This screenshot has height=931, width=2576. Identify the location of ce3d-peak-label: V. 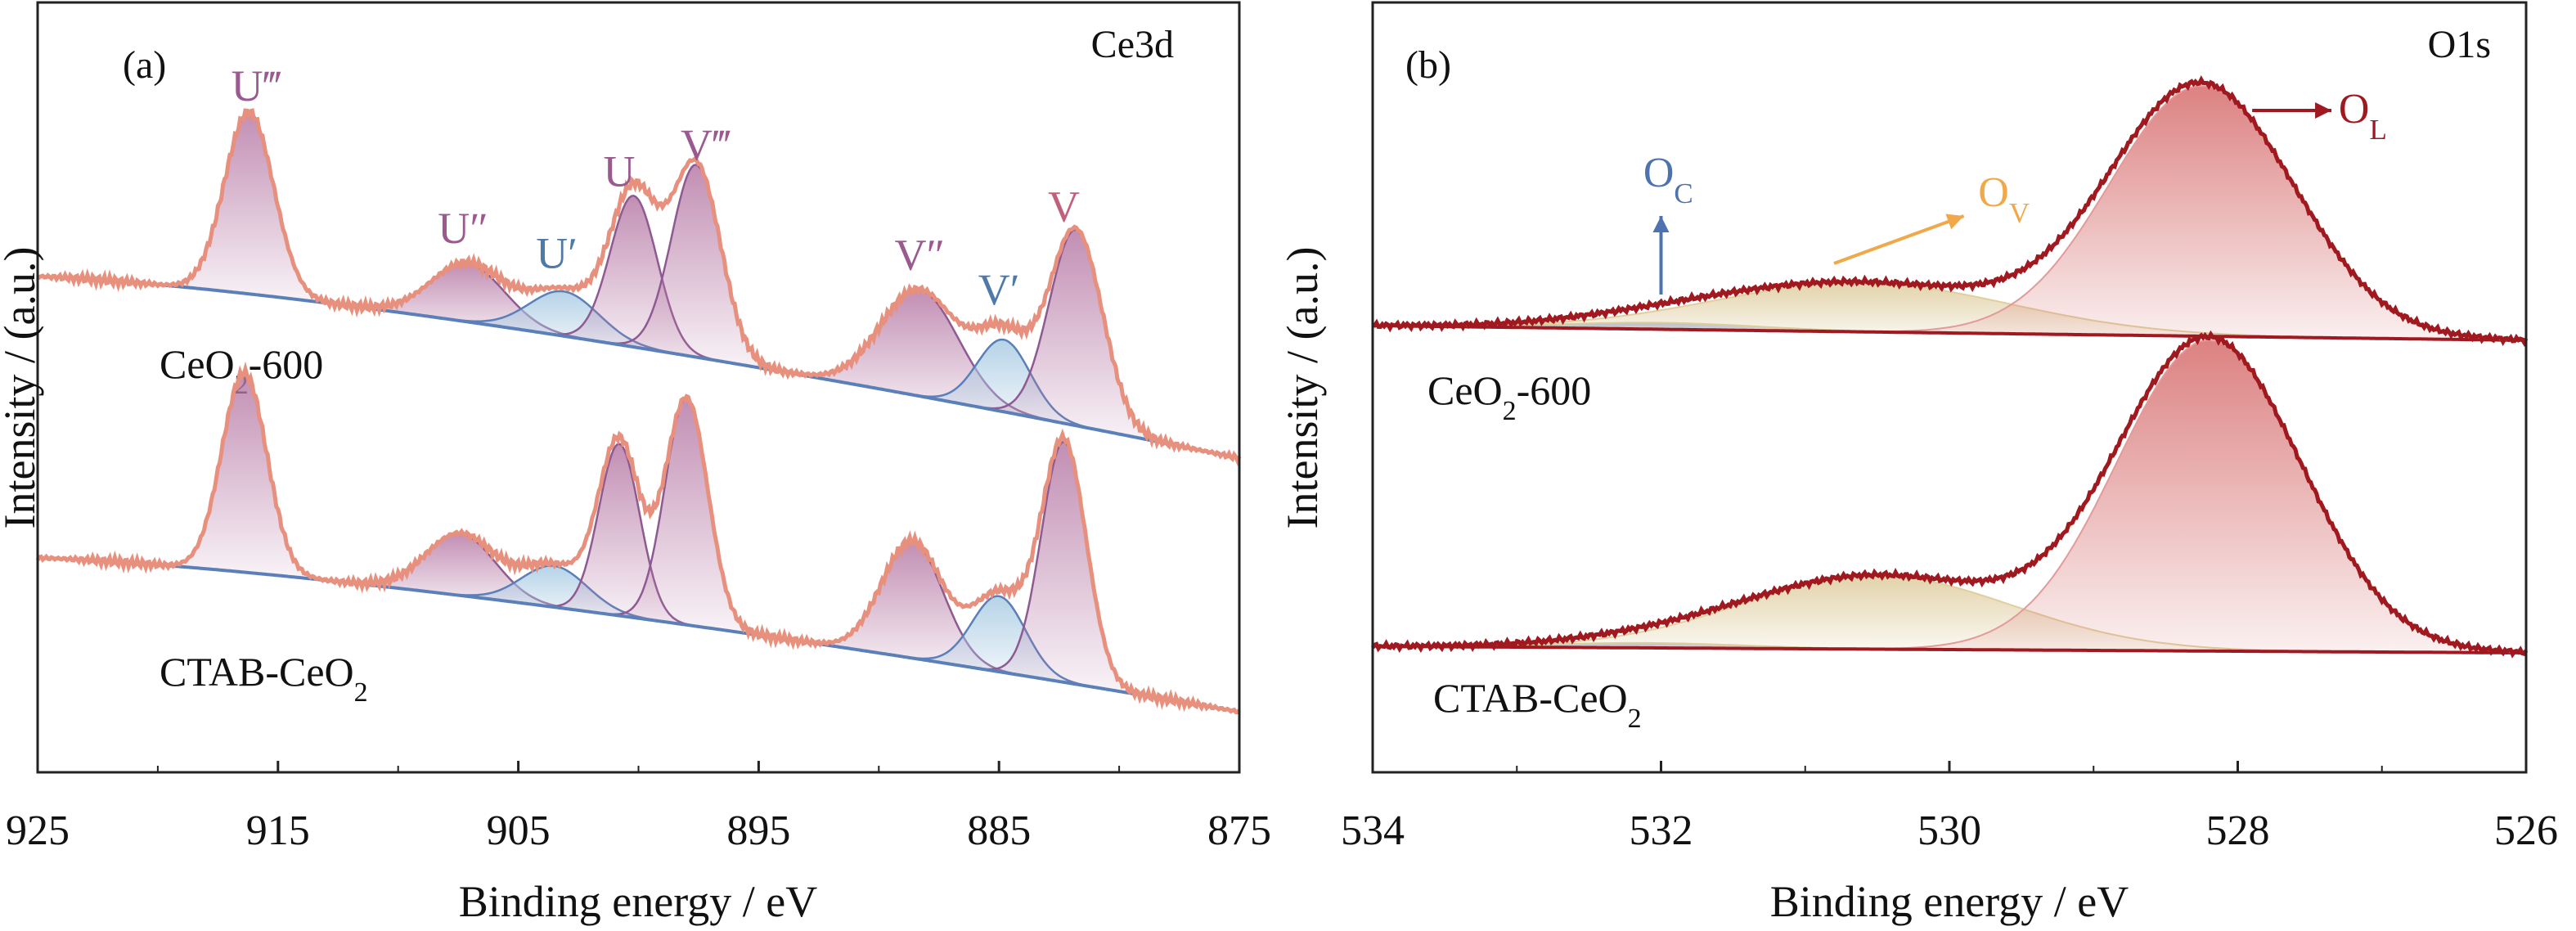
(1064, 207).